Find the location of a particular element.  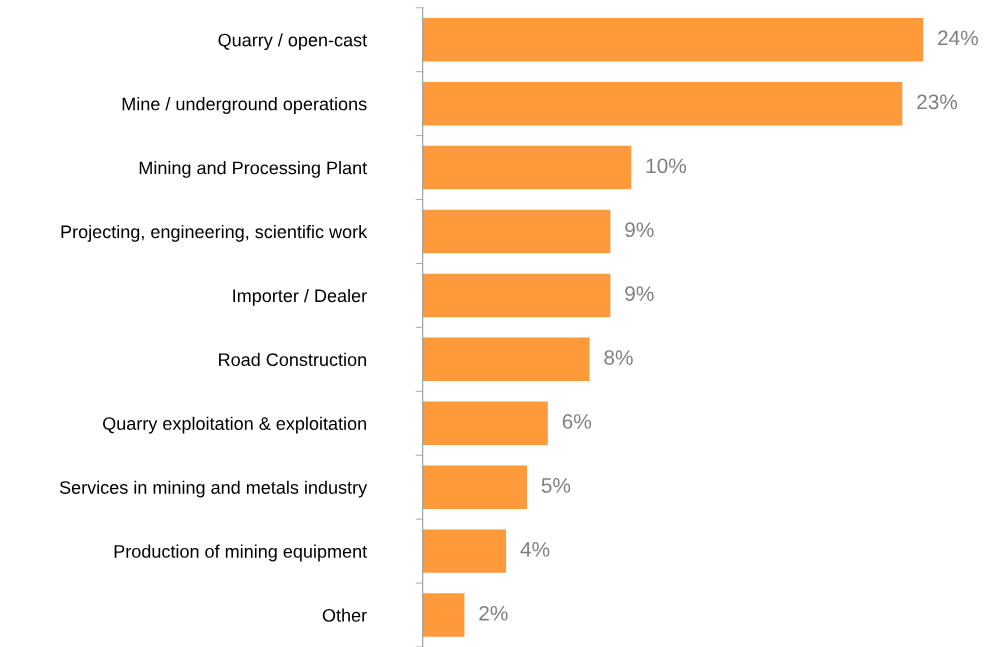

data-label: 6% is located at coordinates (577, 421).